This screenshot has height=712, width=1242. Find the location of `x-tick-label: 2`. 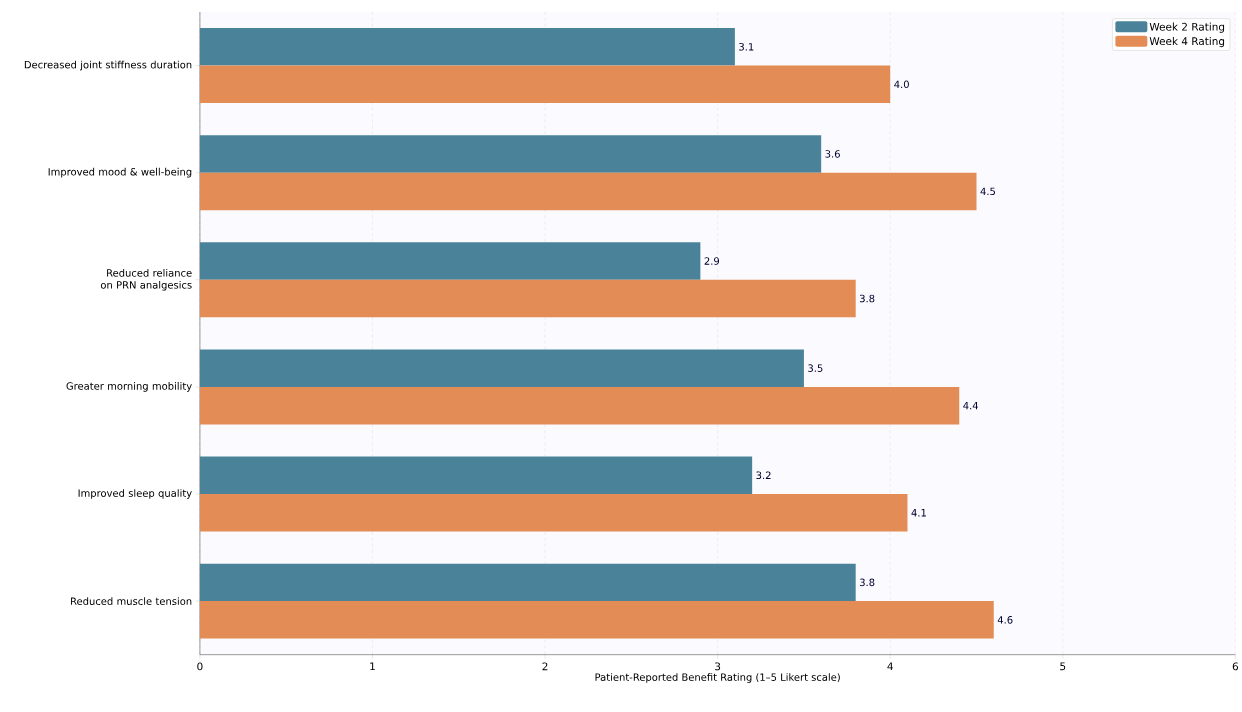

x-tick-label: 2 is located at coordinates (545, 666).